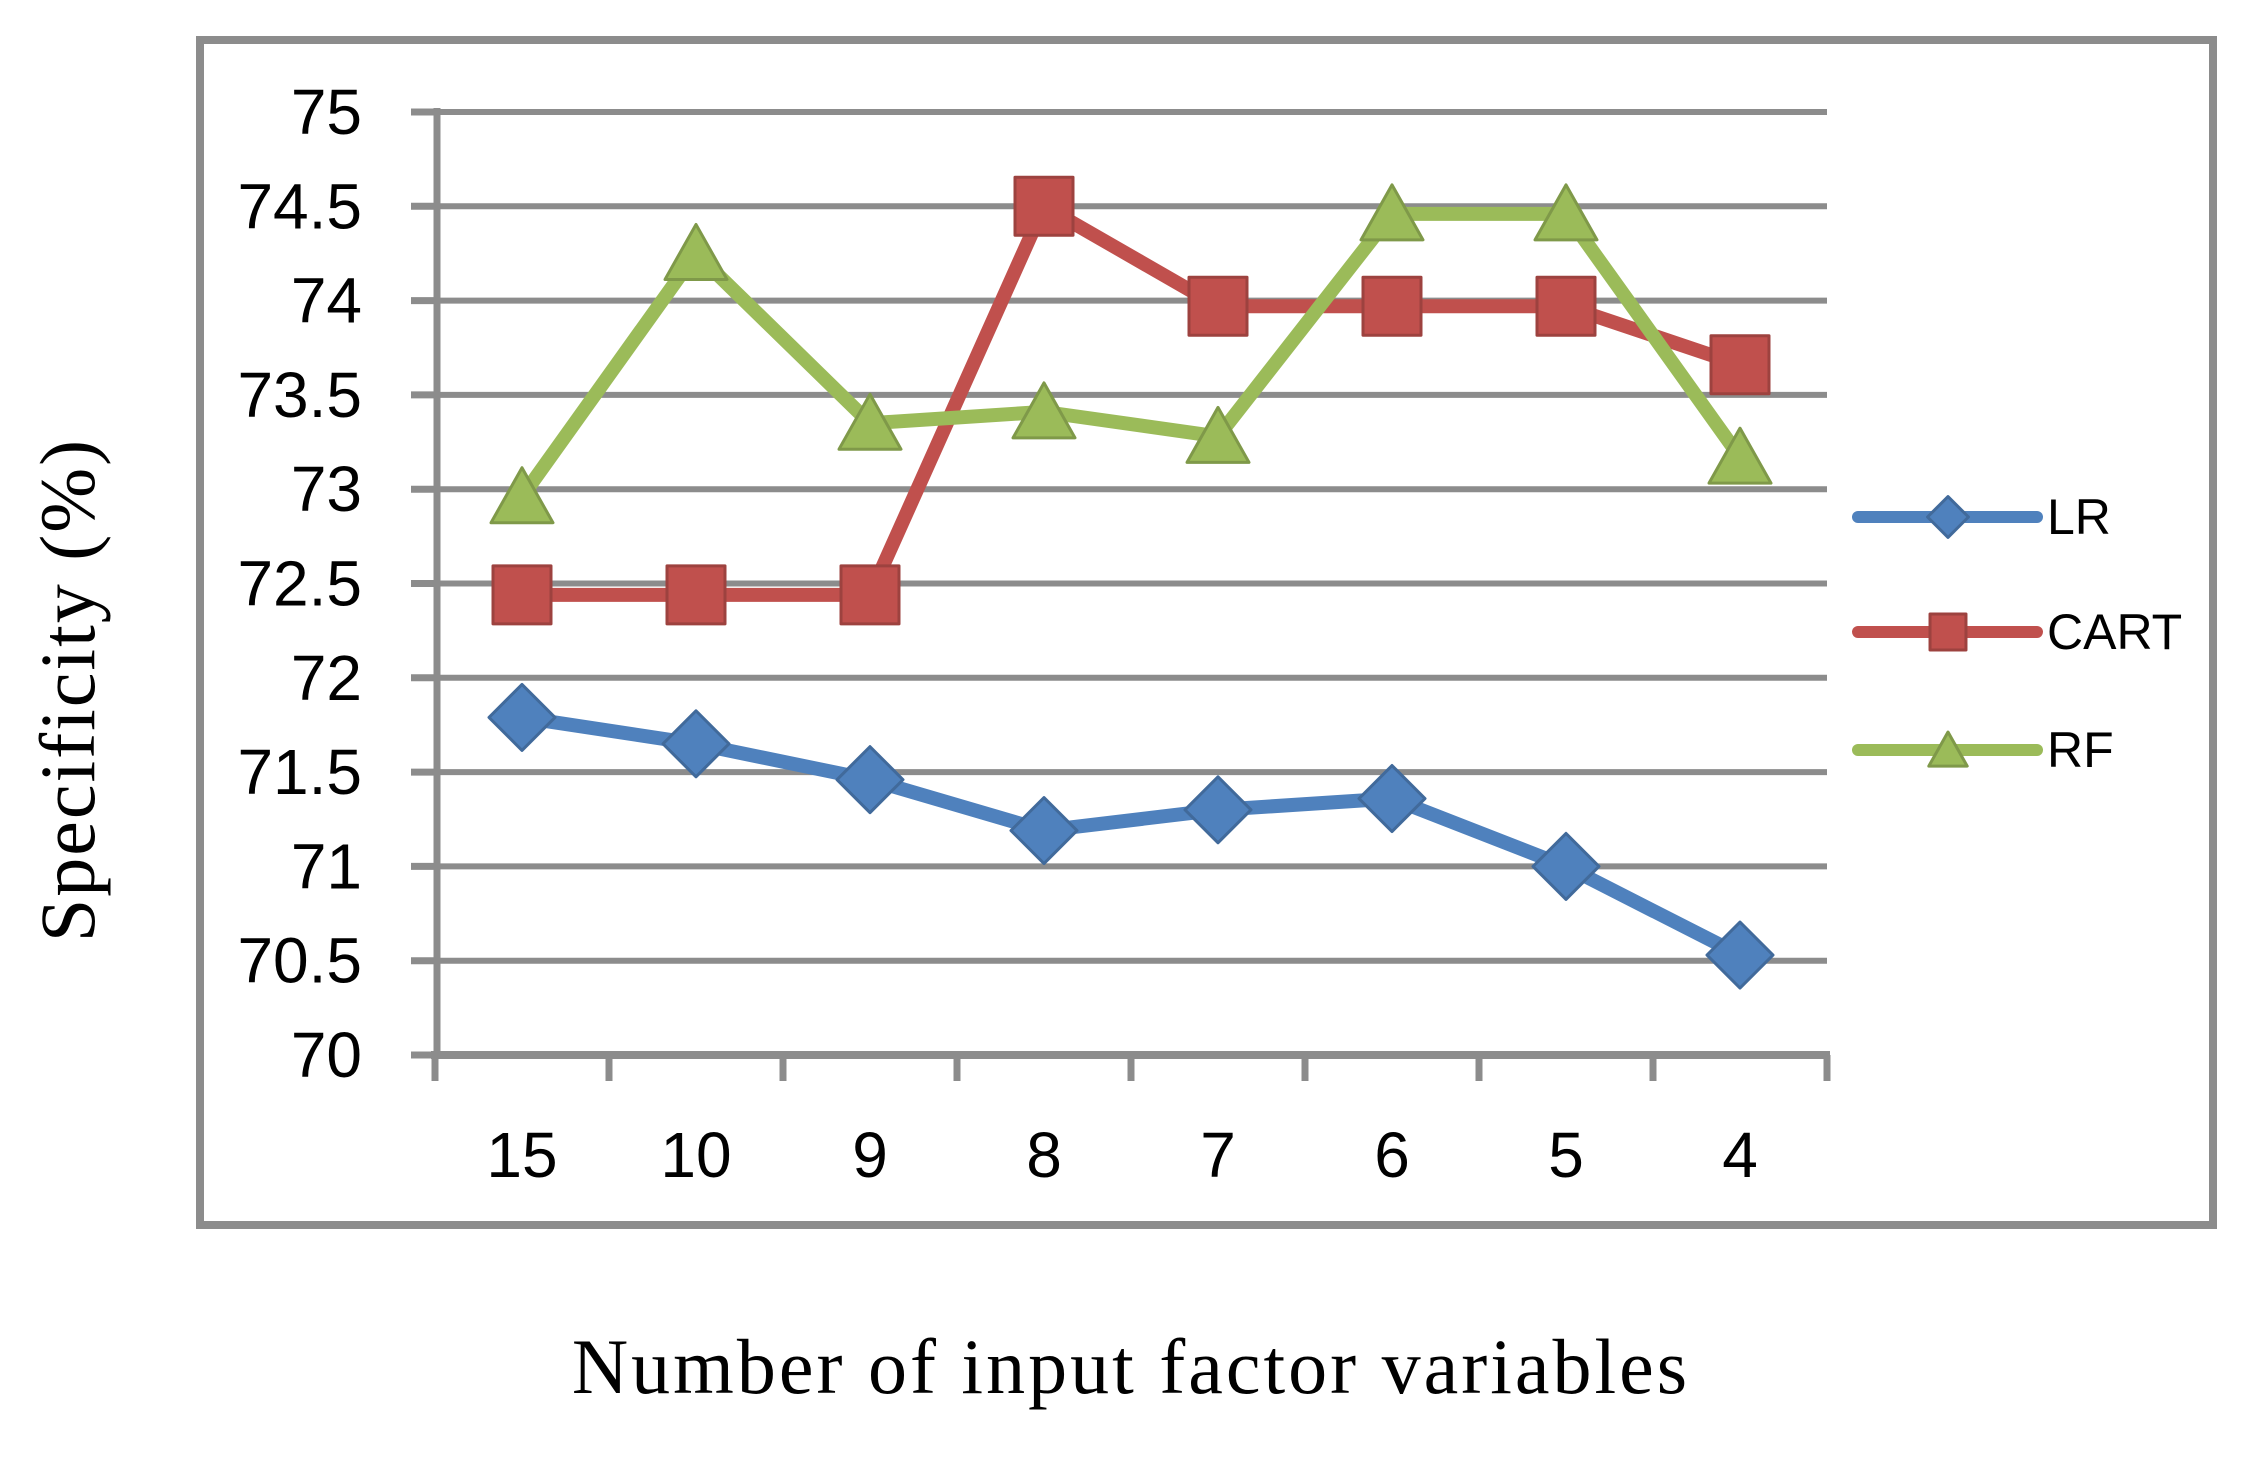 This screenshot has height=1470, width=2252. I want to click on y-tick-label: 75, so click(326, 112).